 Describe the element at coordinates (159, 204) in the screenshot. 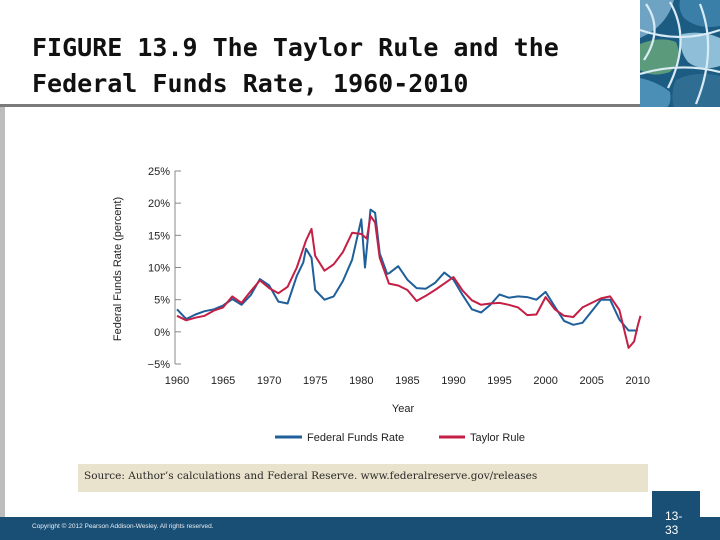

I see `y-tick-label: 20%` at that location.